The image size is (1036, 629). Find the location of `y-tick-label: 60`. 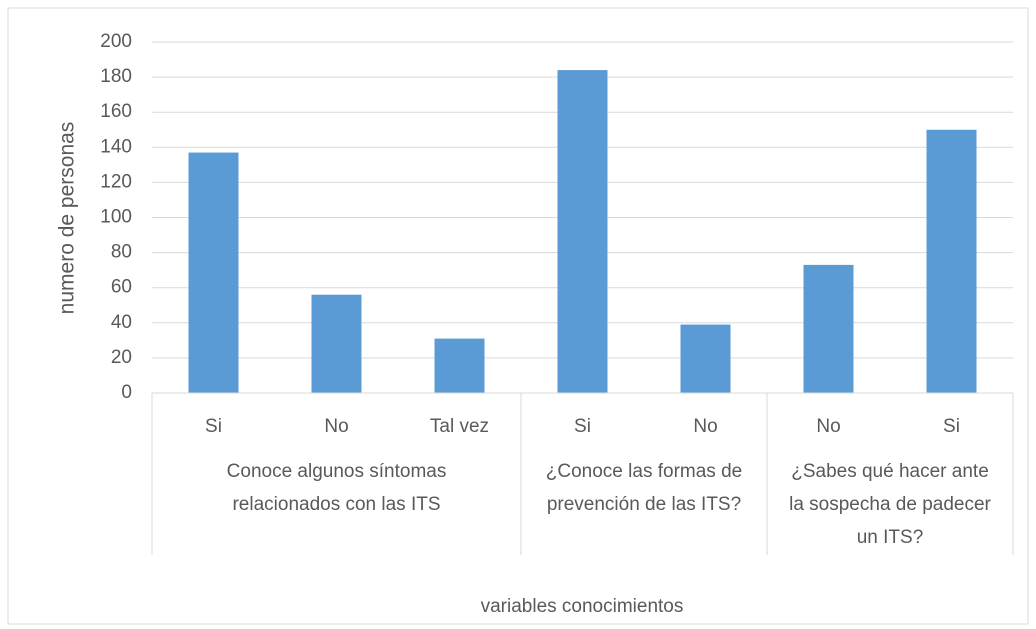

y-tick-label: 60 is located at coordinates (121, 287).